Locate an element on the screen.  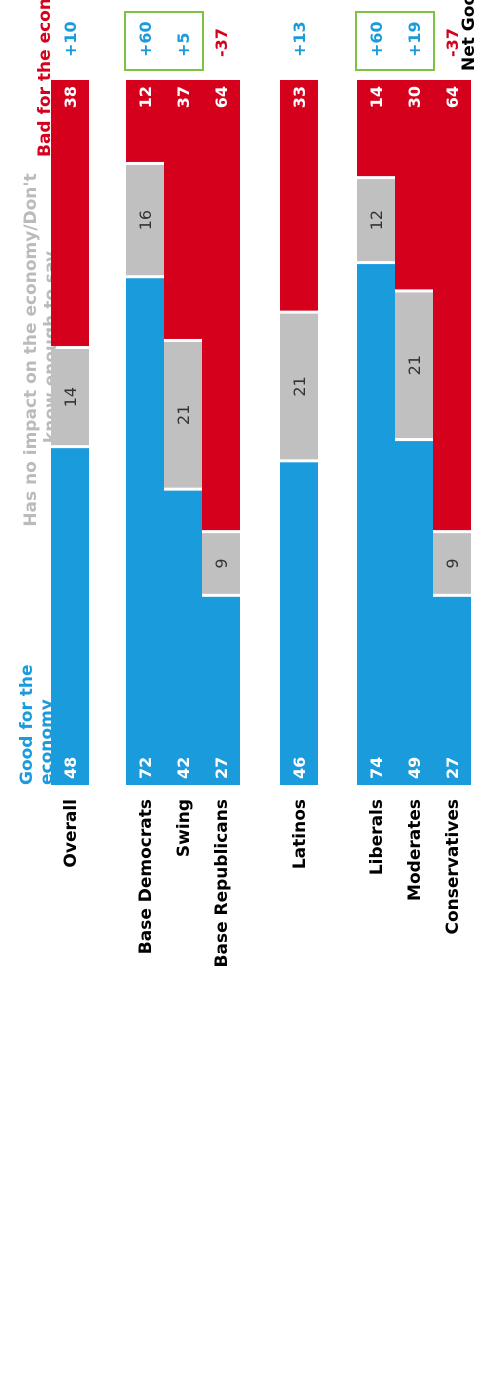
category-label: Moderates is located at coordinates (415, 850).